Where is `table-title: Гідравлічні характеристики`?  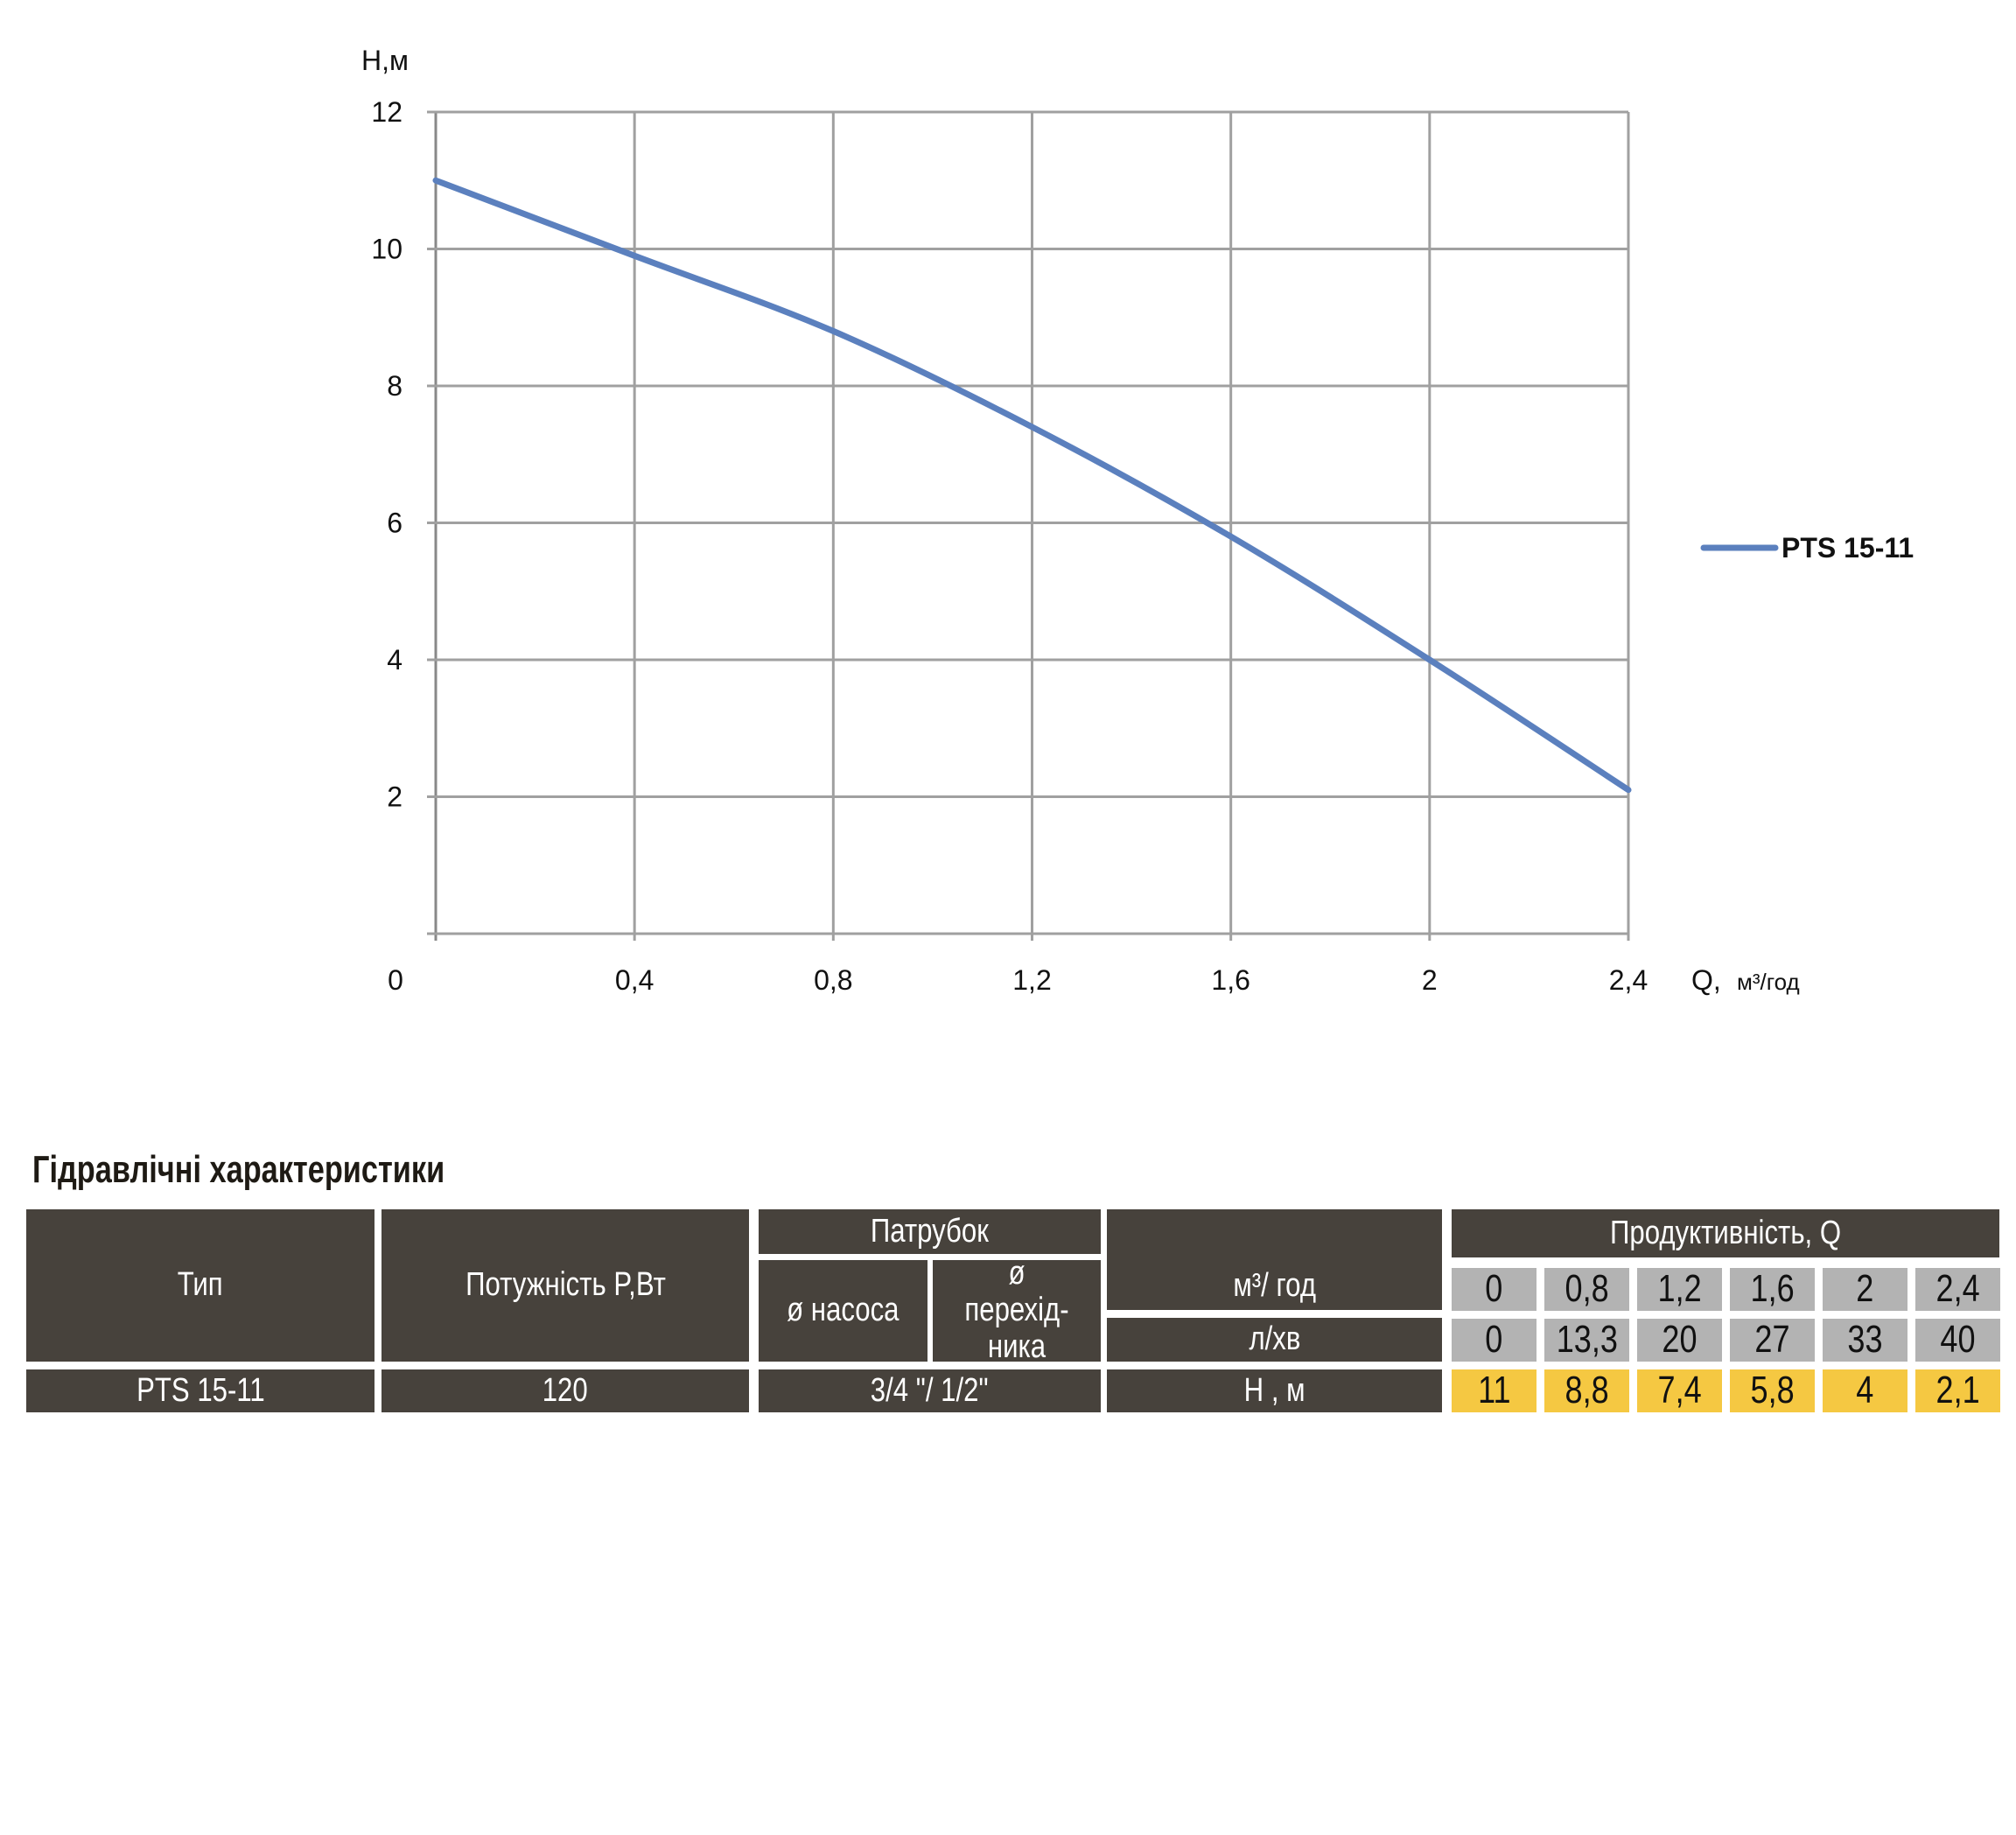 table-title: Гідравлічні характеристики is located at coordinates (238, 1170).